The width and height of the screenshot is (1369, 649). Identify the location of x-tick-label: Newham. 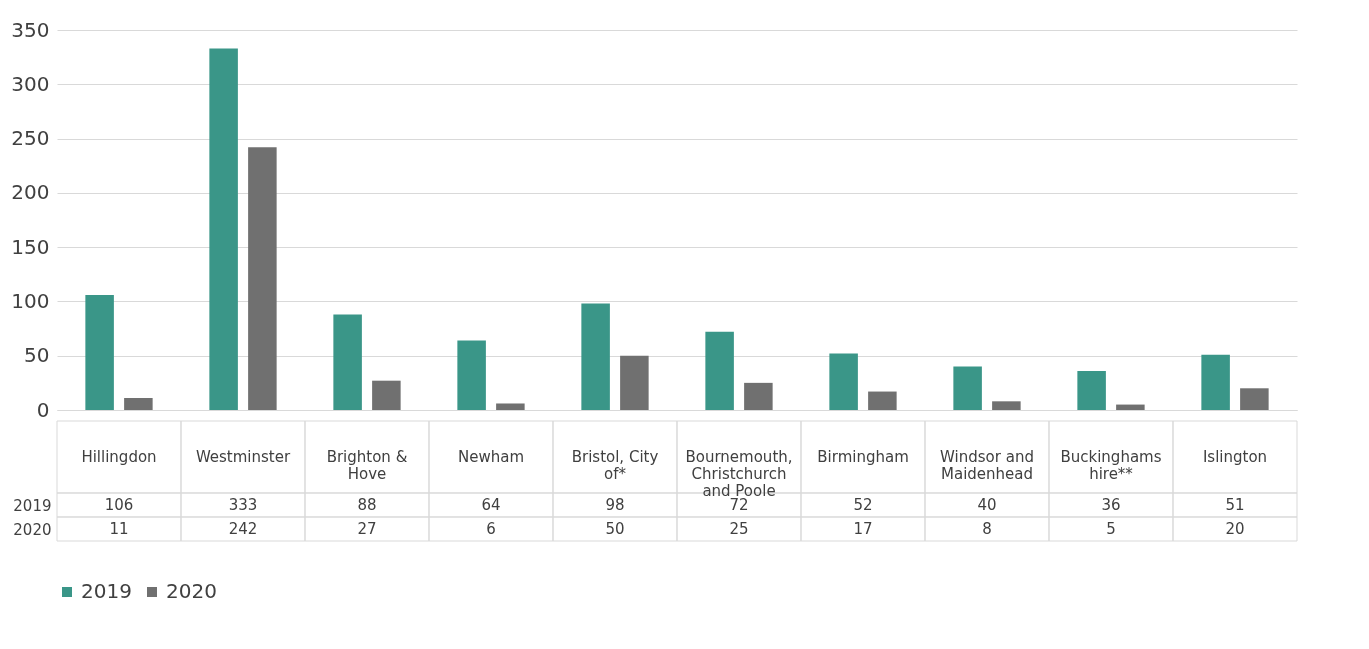
(491, 457).